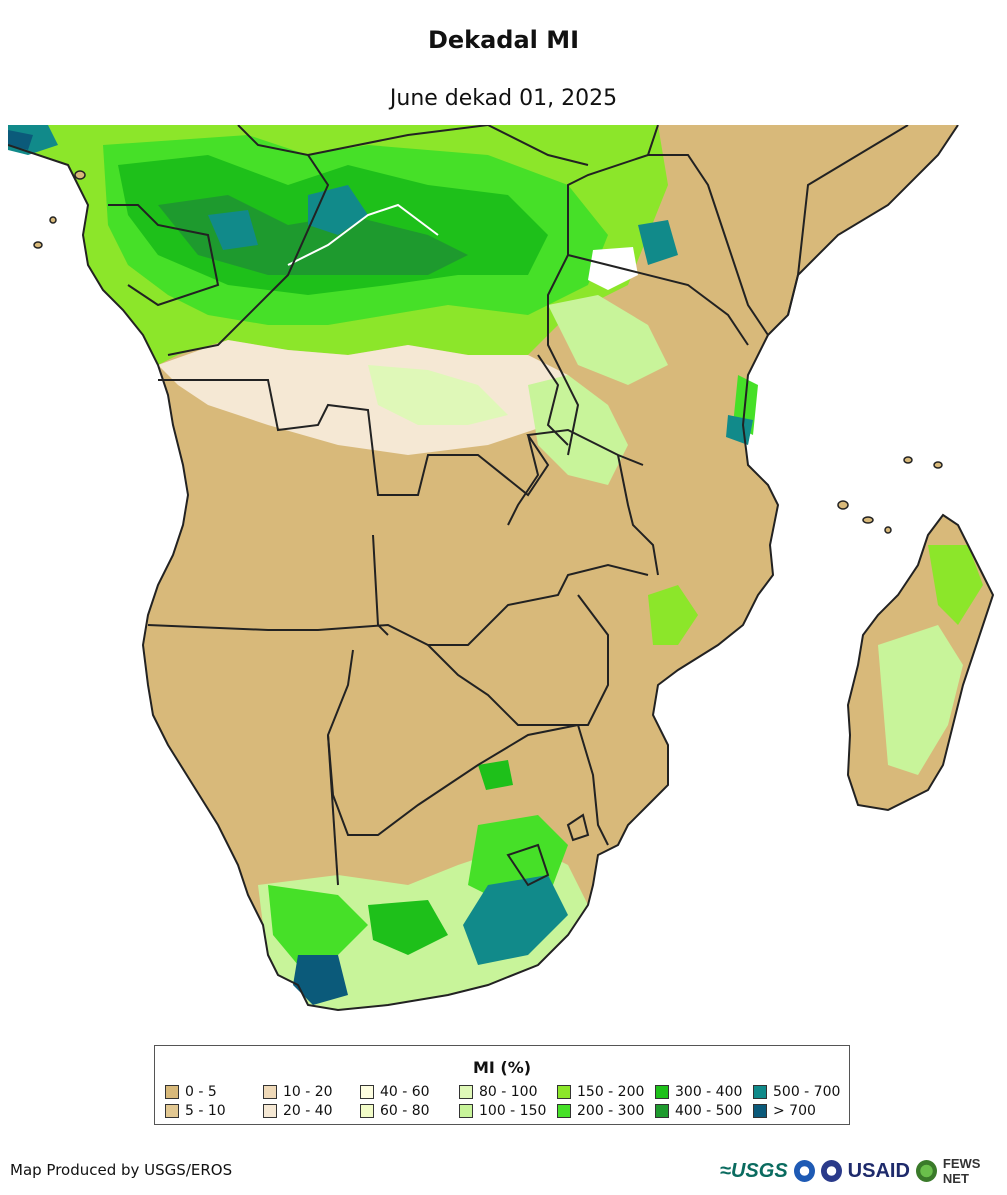  What do you see at coordinates (503, 40) in the screenshot?
I see `map-title: Dekadal MI` at bounding box center [503, 40].